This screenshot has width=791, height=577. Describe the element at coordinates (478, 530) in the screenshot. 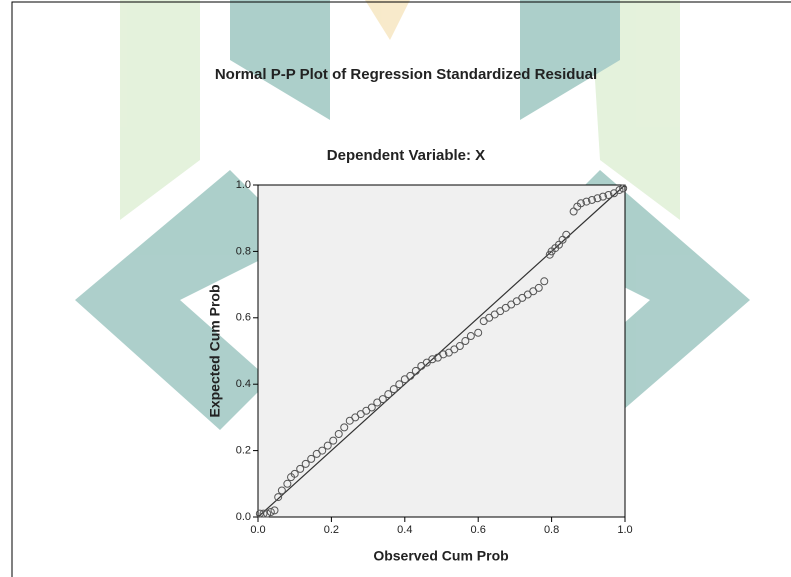

I see `x-tick-label: 0.6` at that location.